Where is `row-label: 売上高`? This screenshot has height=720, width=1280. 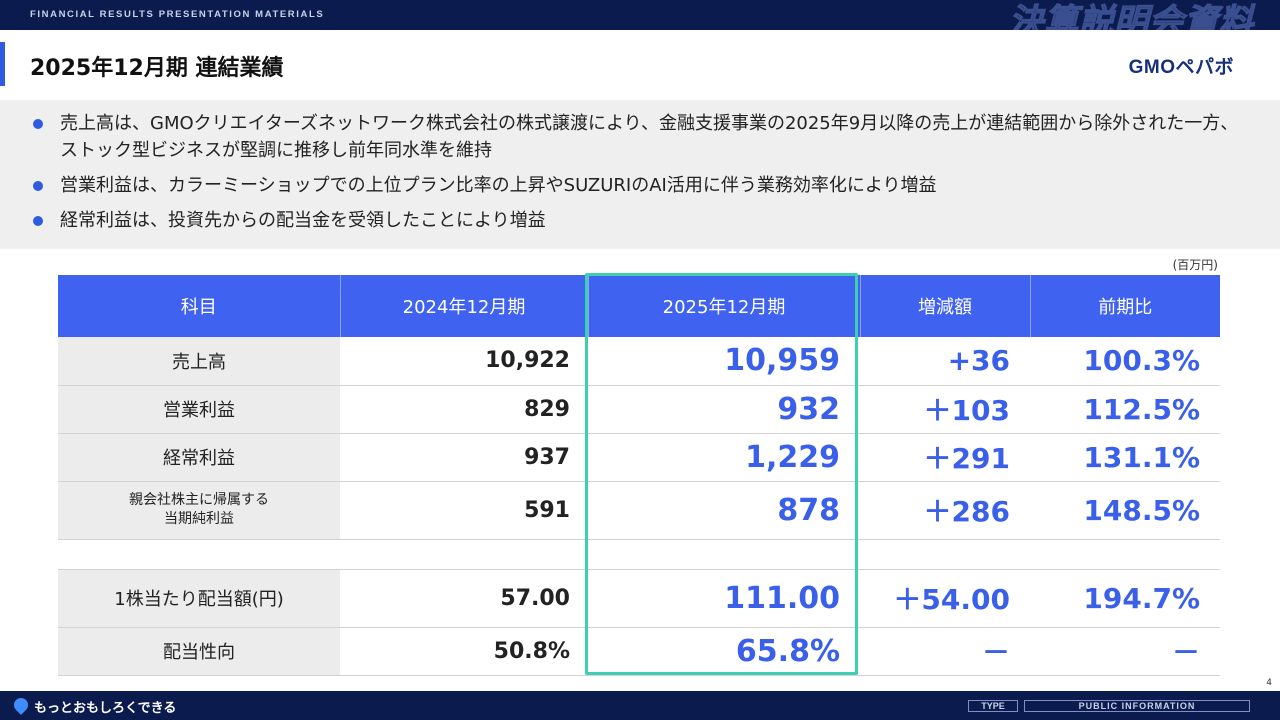
row-label: 売上高 is located at coordinates (199, 361).